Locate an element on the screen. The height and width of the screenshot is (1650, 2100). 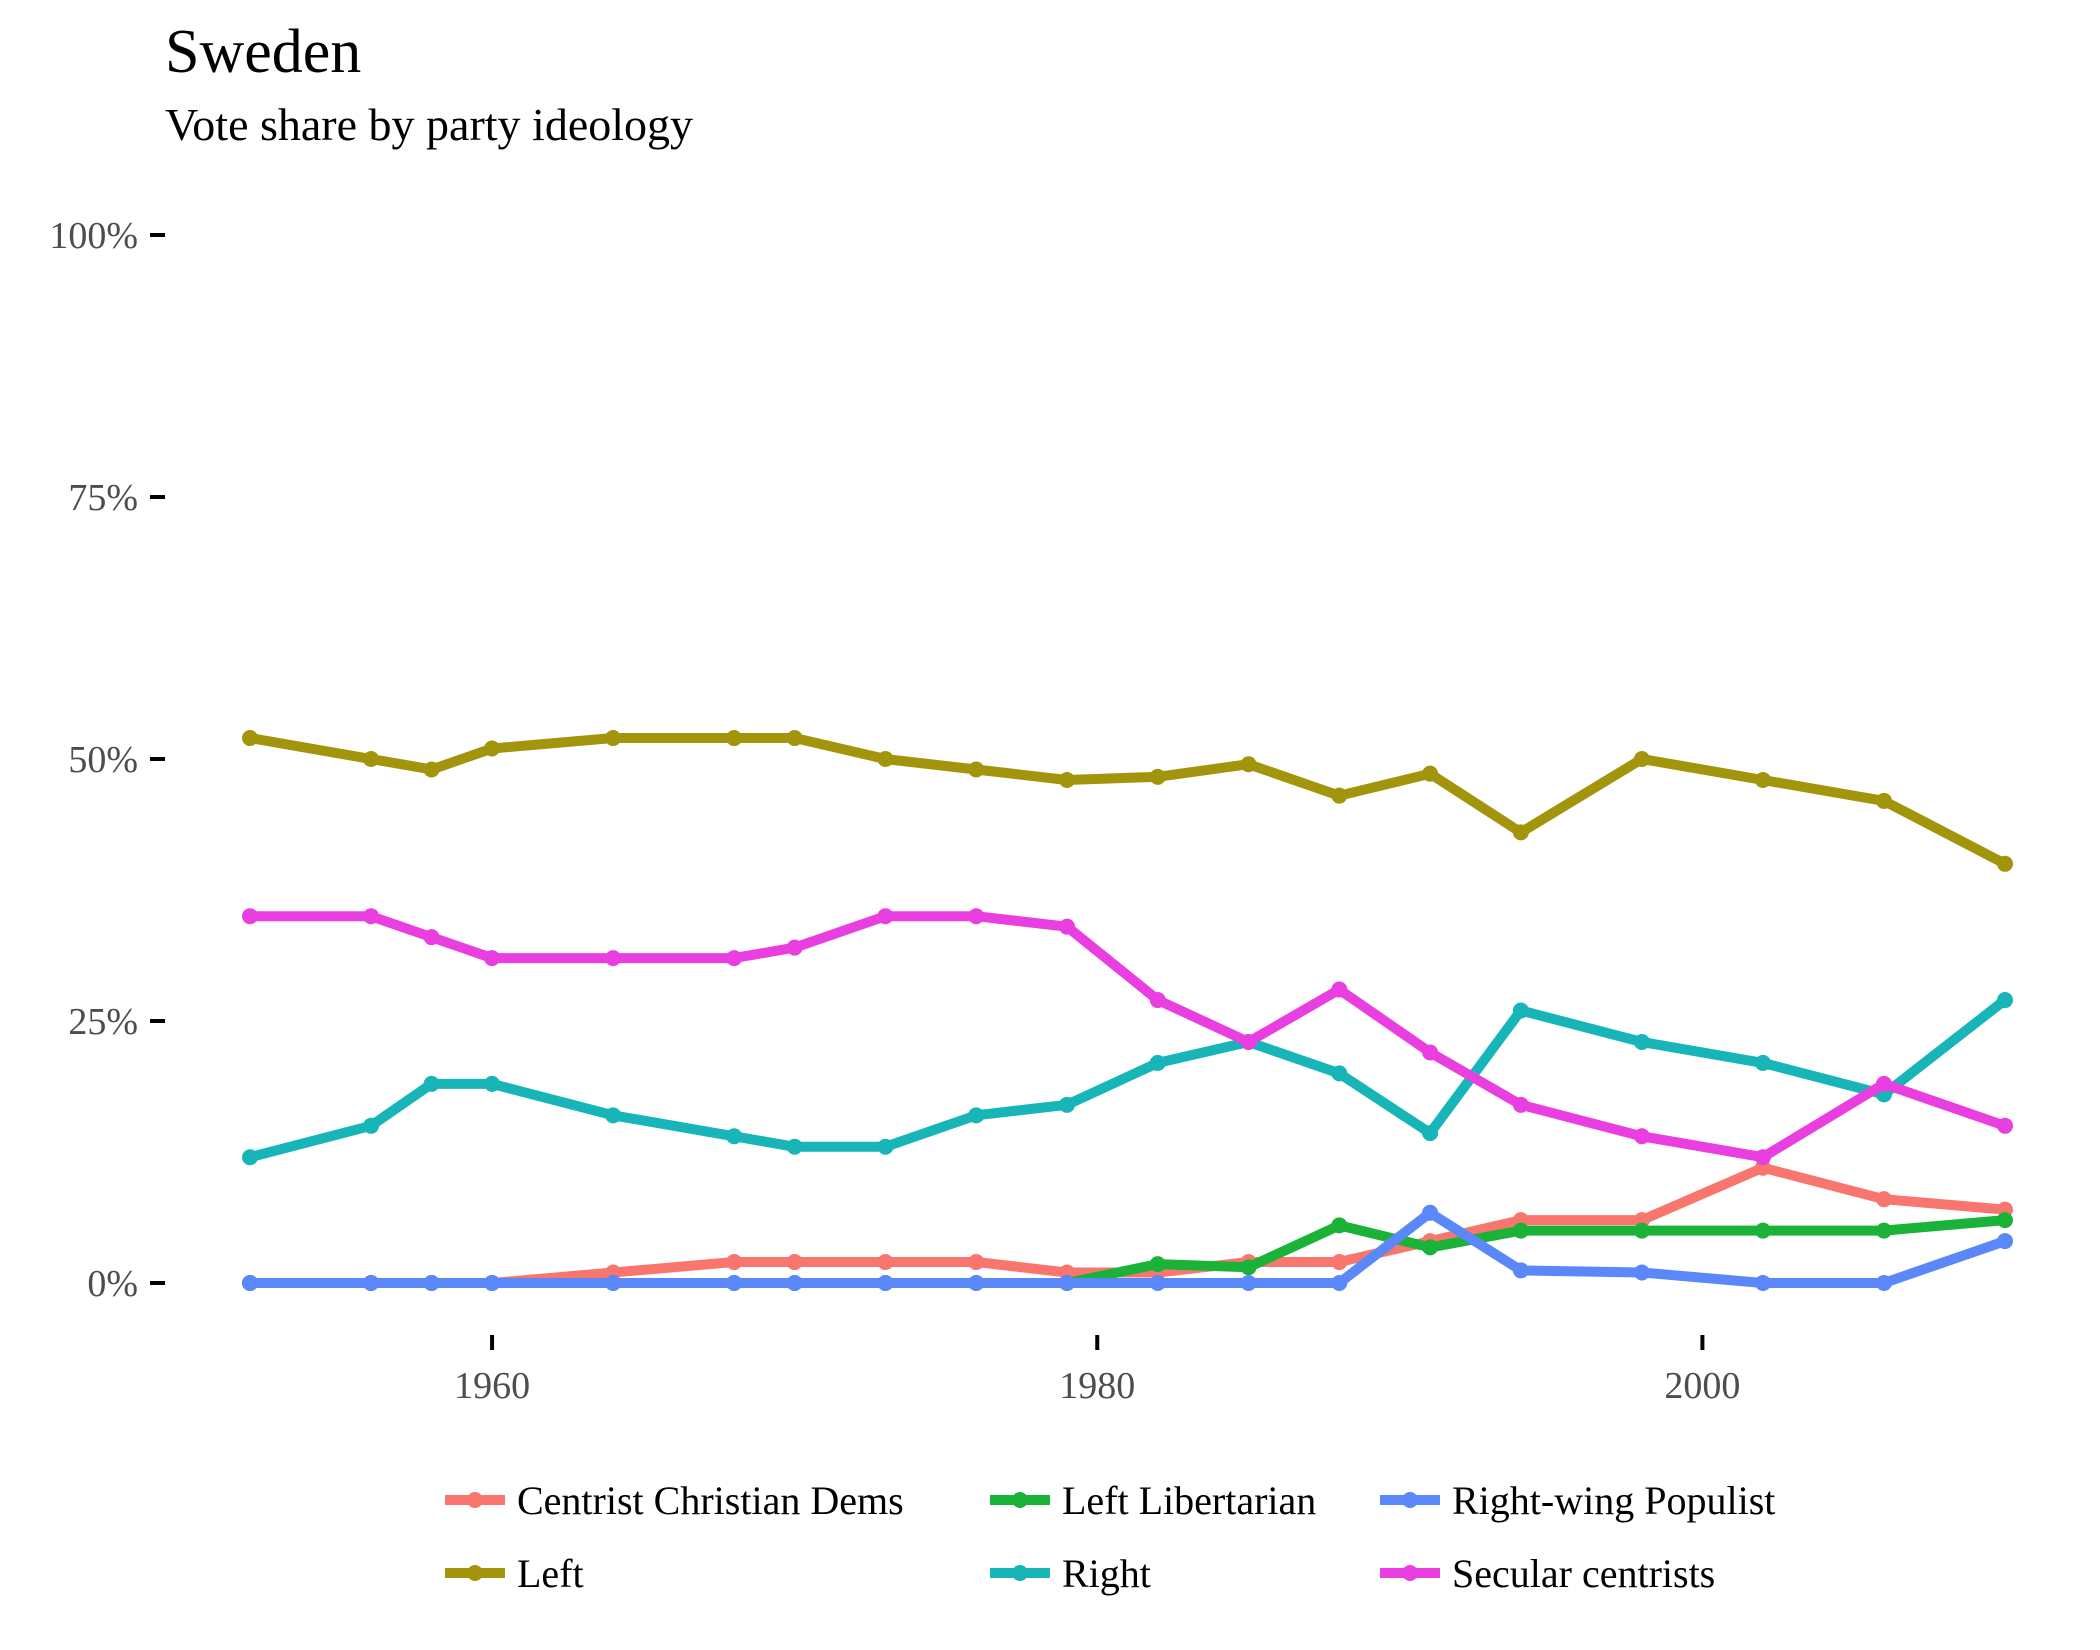
legend-item: Centrist Christian Dems is located at coordinates (674, 1500).